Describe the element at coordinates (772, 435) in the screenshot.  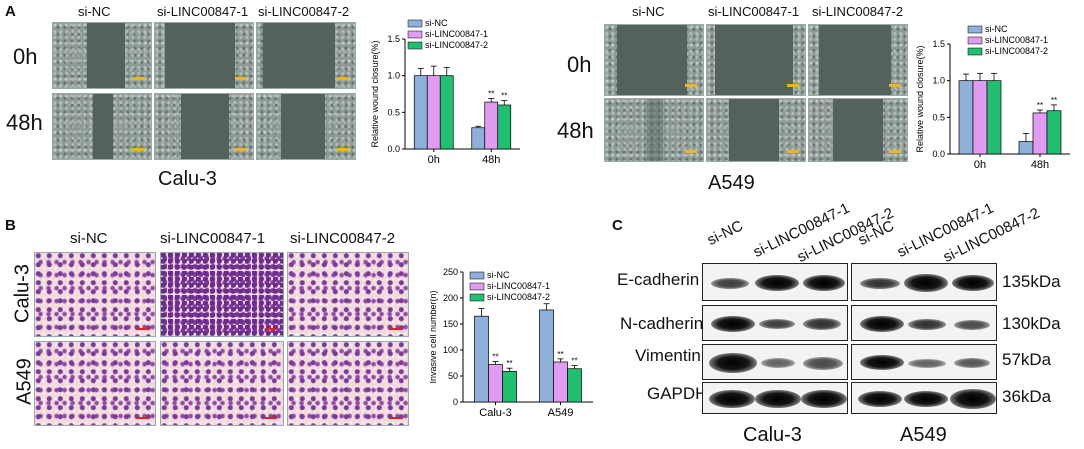
I see `blot-cell-line-calu3: Calu-3` at that location.